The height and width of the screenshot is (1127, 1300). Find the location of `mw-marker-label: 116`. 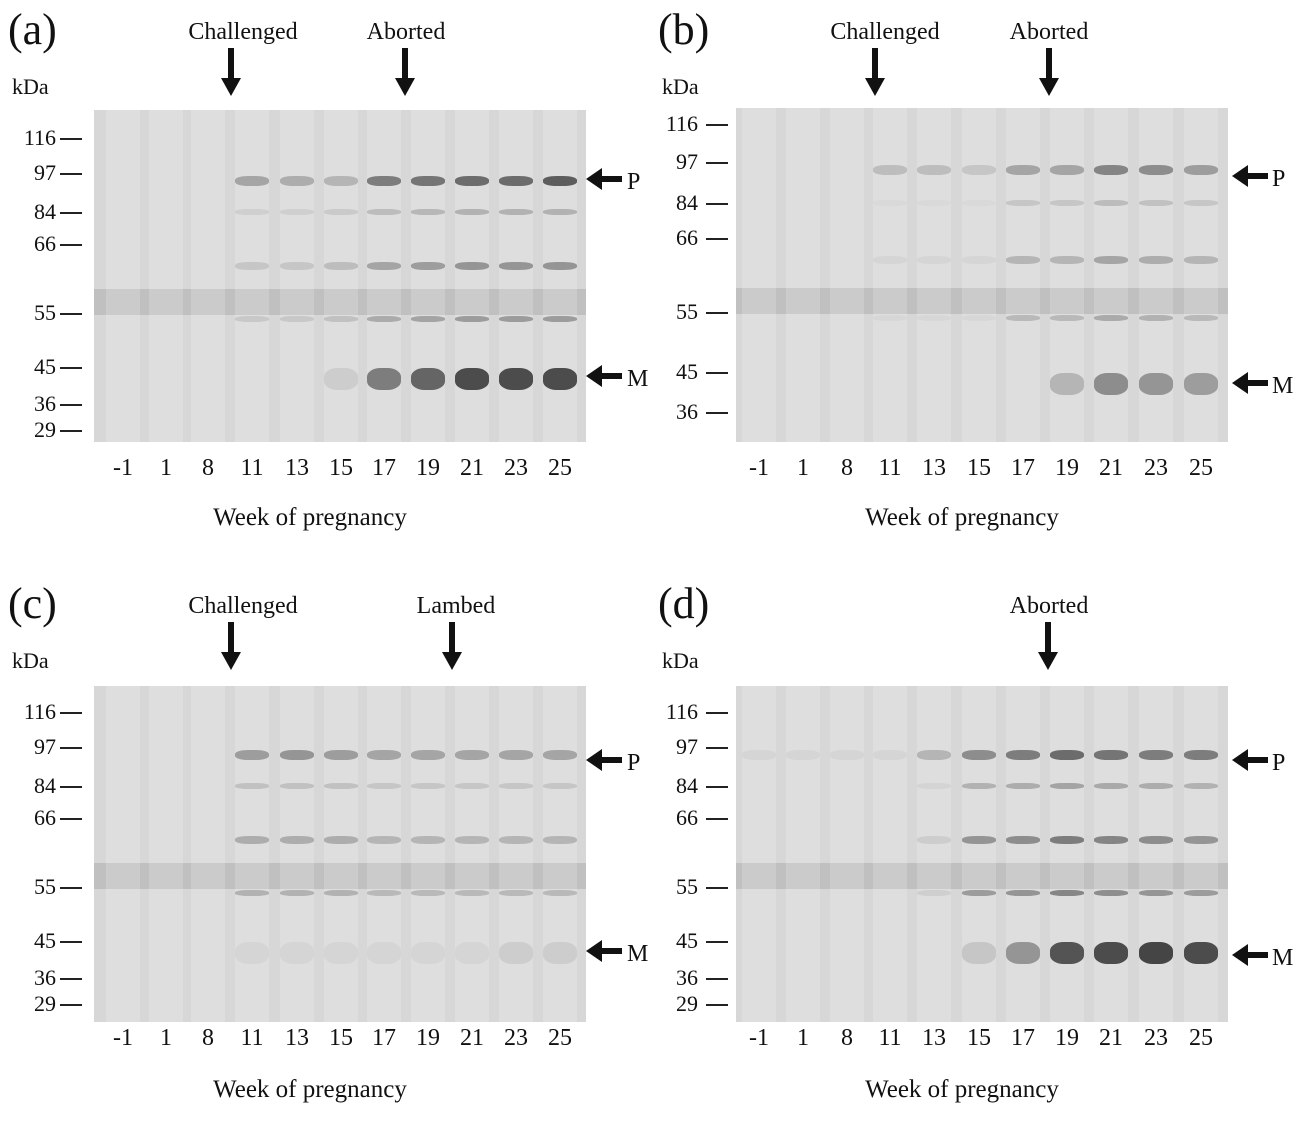

mw-marker-label: 116 is located at coordinates (39, 137).